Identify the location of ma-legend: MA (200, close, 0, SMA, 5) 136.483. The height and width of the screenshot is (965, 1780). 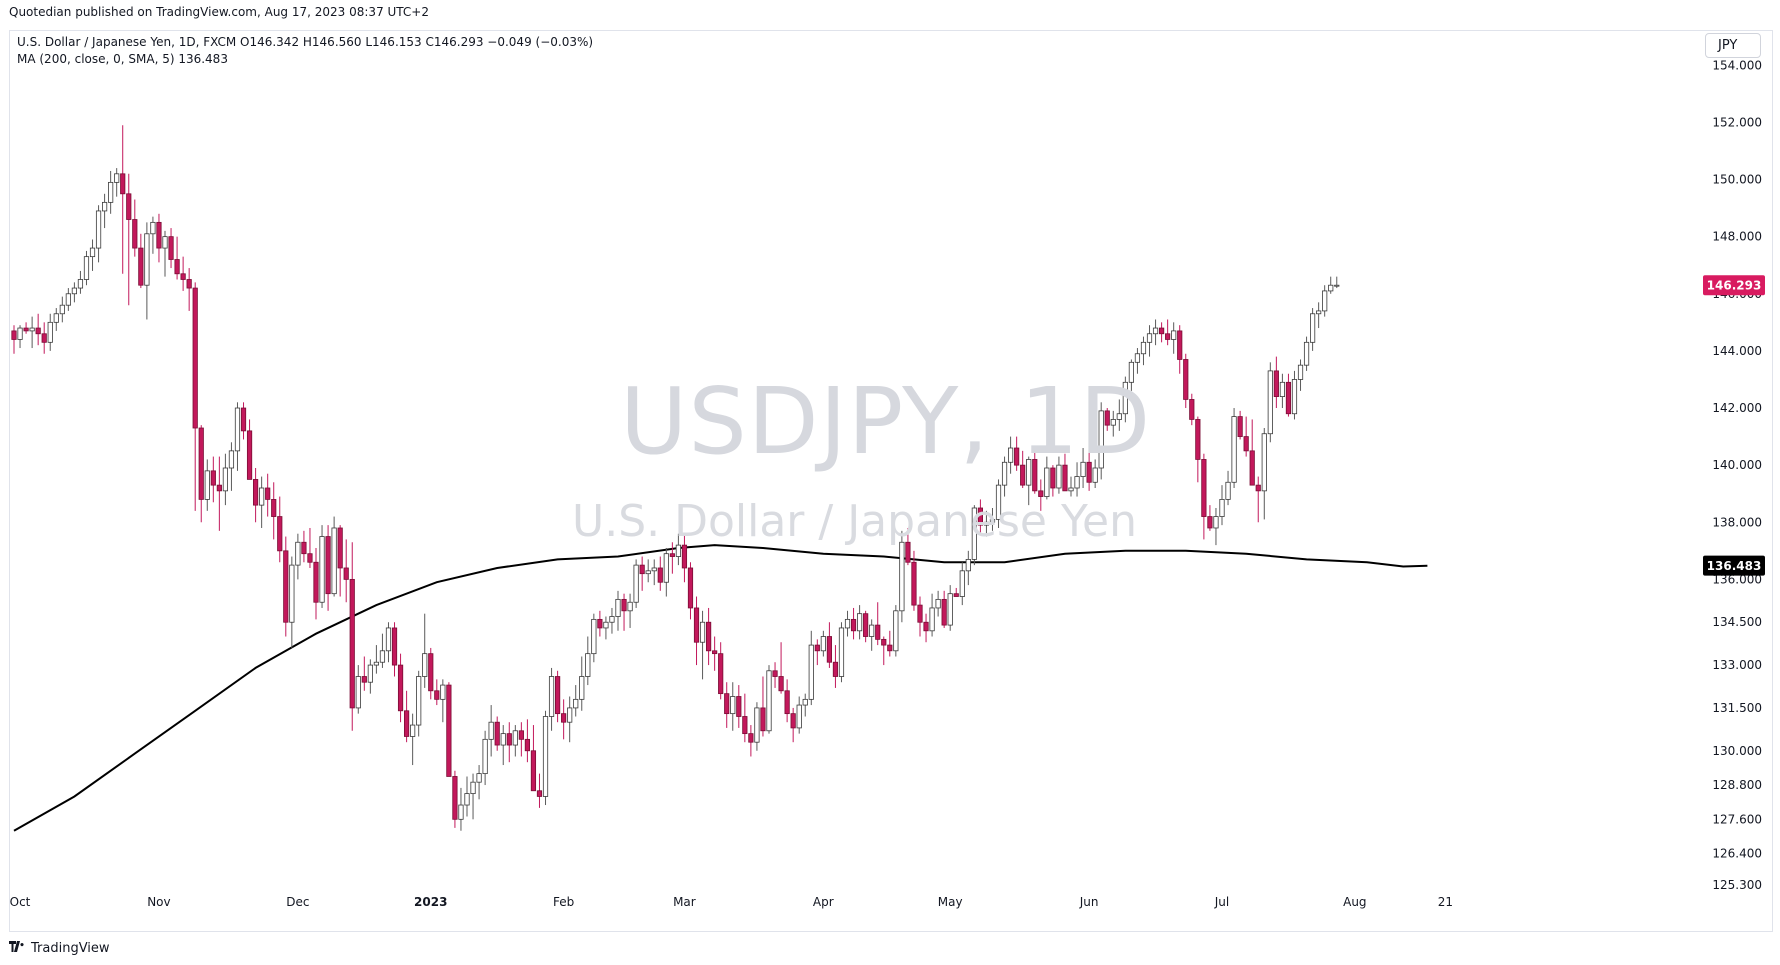
(122, 59).